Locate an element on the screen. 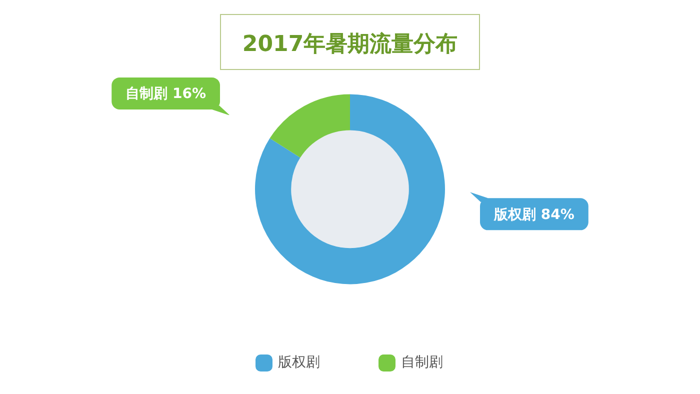  category-label: 版权剧 84% is located at coordinates (534, 214).